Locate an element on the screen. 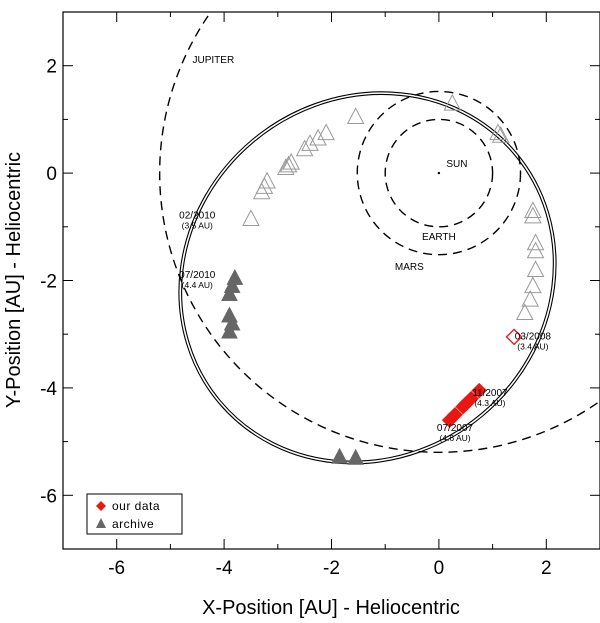 The height and width of the screenshot is (623, 600). sun-marker is located at coordinates (439, 173).